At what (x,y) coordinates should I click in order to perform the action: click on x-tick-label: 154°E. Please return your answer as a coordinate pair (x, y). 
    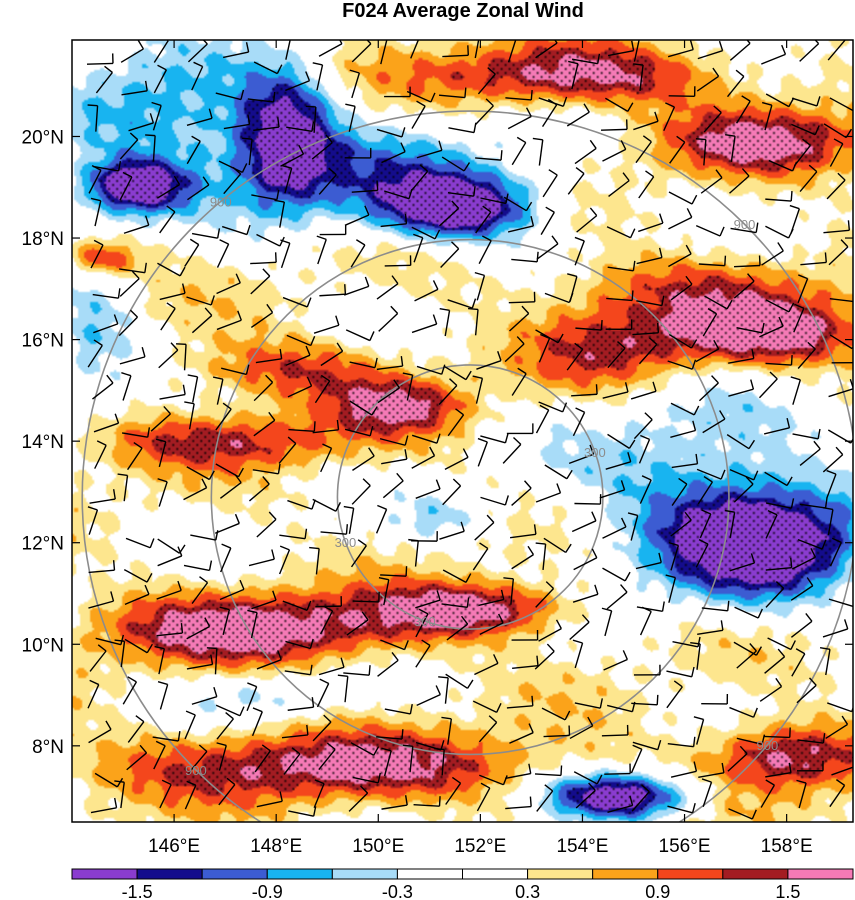
    Looking at the image, I should click on (582, 846).